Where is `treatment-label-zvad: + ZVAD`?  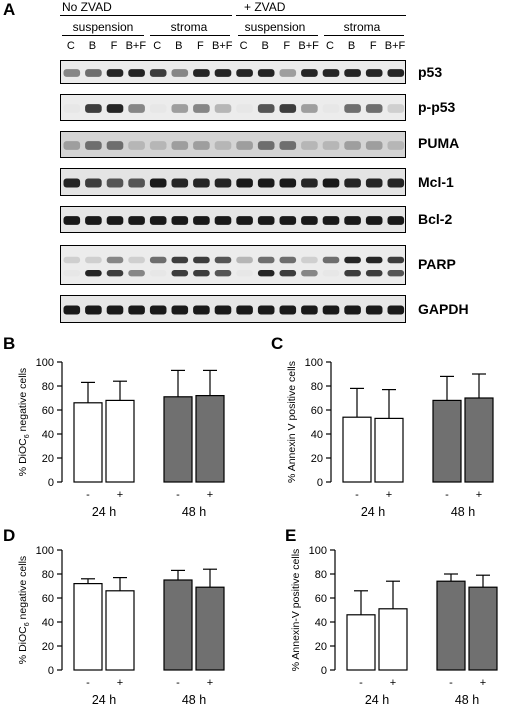
treatment-label-zvad: + ZVAD is located at coordinates (265, 7).